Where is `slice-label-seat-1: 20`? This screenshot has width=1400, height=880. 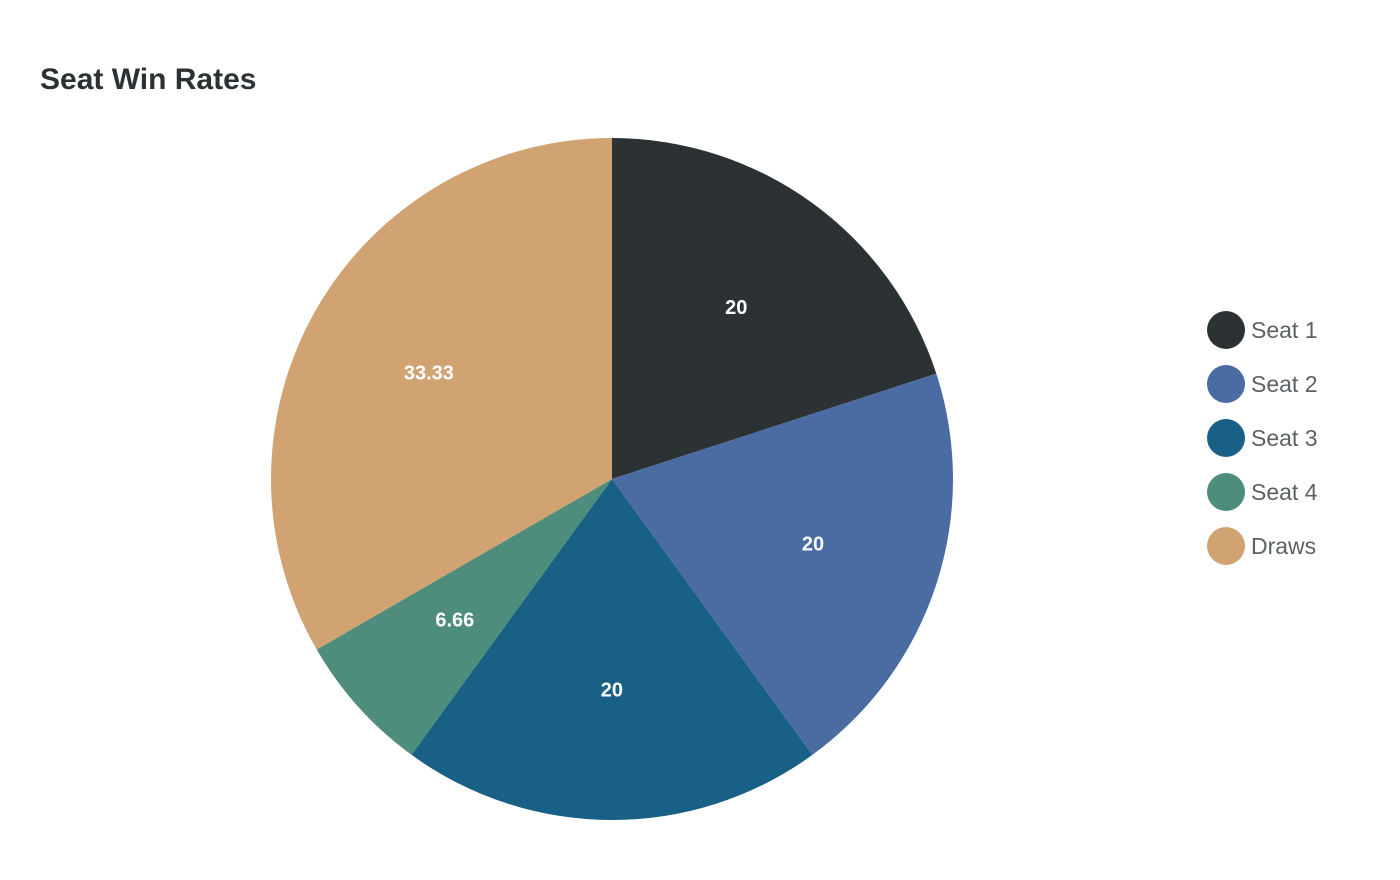 slice-label-seat-1: 20 is located at coordinates (736, 308).